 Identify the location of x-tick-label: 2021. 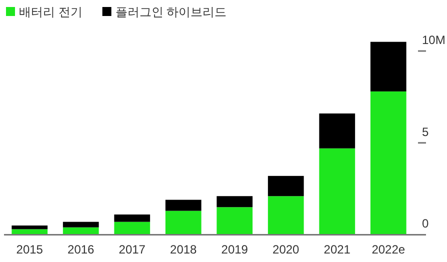
(337, 249).